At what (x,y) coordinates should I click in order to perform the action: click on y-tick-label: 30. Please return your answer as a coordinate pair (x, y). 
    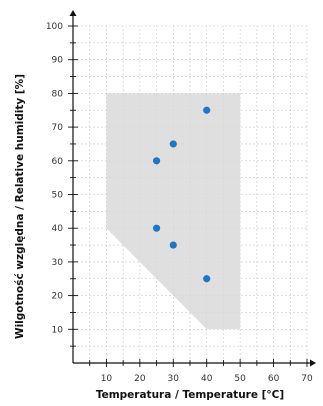
    Looking at the image, I should click on (58, 263).